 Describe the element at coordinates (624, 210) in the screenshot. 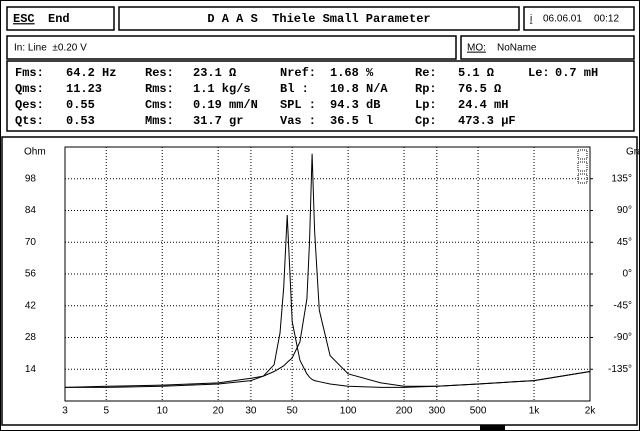

I see `y2-tick-label: 90°` at that location.